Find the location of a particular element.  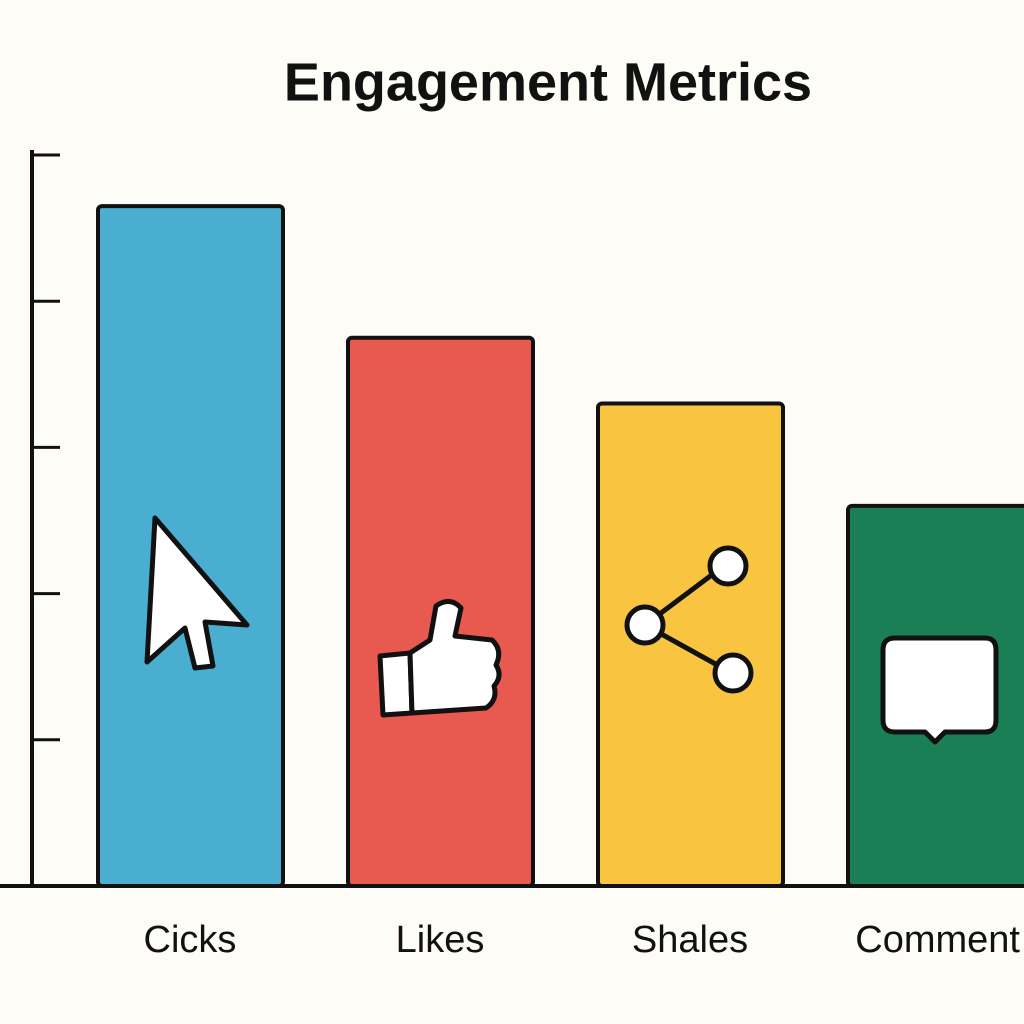

thumb-icon is located at coordinates (454, 657).